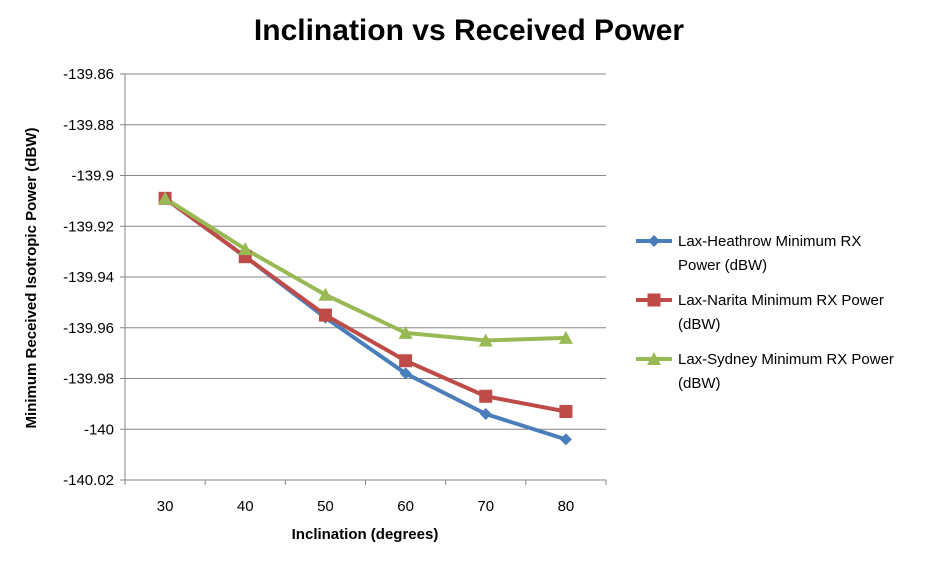  Describe the element at coordinates (88, 277) in the screenshot. I see `y-tick-label: -139.94` at that location.